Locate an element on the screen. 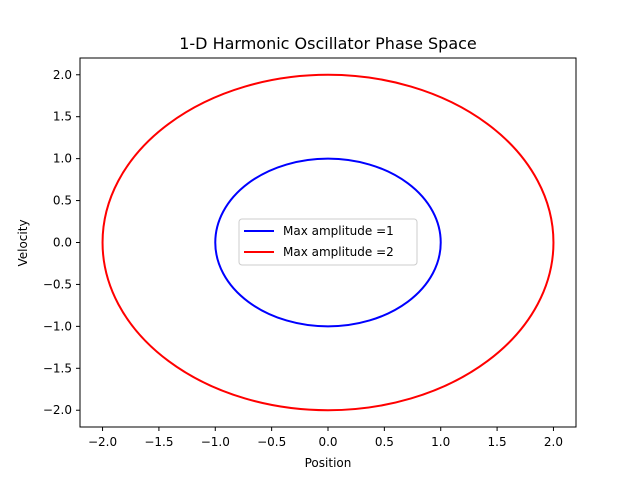  y-axis-label: Velocity is located at coordinates (23, 242).